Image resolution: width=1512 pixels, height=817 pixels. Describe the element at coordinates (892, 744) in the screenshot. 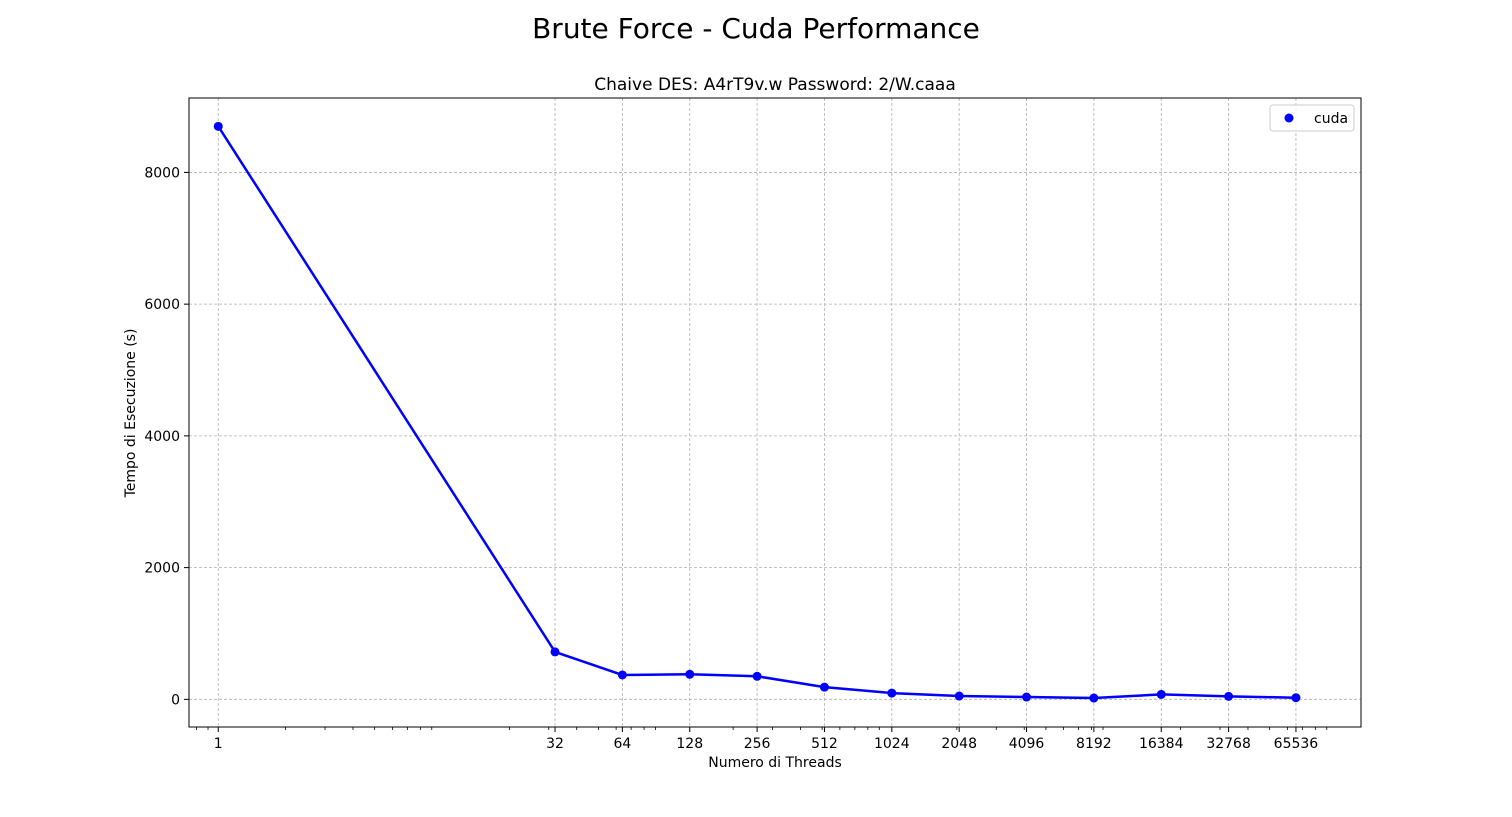

I see `x-tick-label: 1024` at that location.